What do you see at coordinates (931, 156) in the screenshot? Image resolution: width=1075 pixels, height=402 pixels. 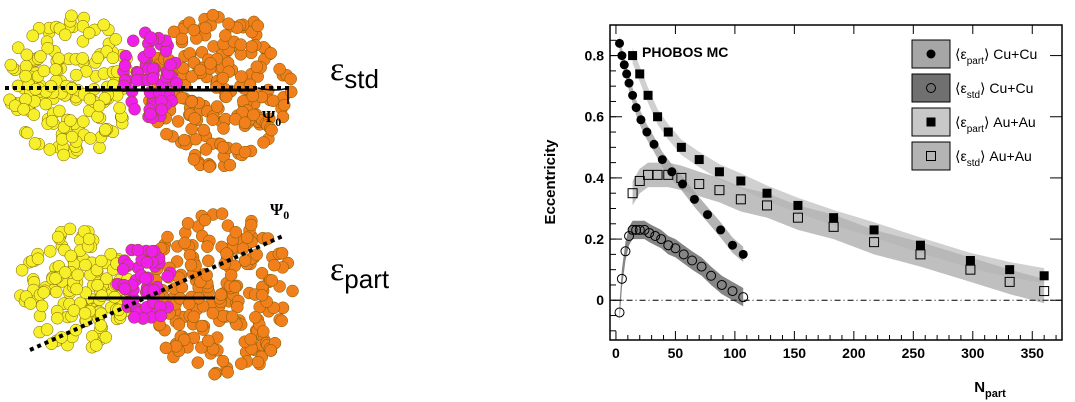 I see `legend-swatch` at bounding box center [931, 156].